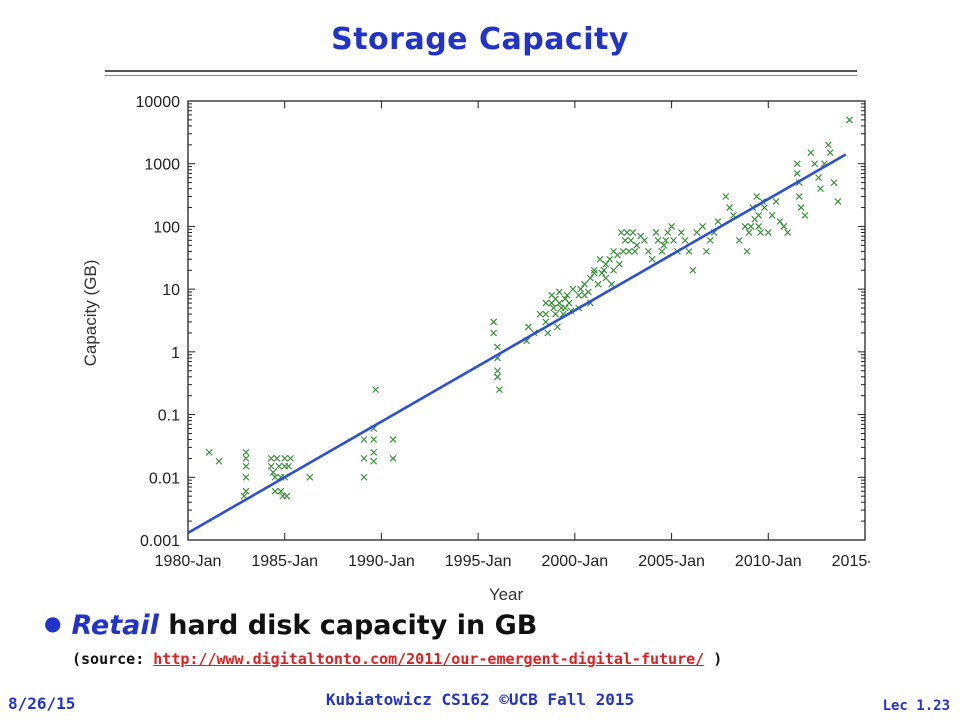  I want to click on x-tick-label: 2015-Jan, so click(851, 561).